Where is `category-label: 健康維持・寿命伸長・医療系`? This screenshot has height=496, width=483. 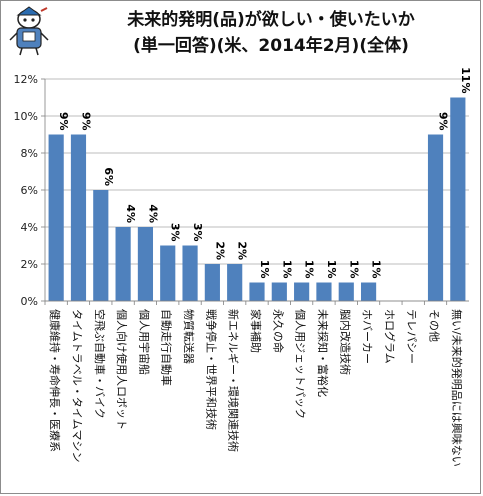 category-label: 健康維持・寿命伸長・医療系 is located at coordinates (55, 380).